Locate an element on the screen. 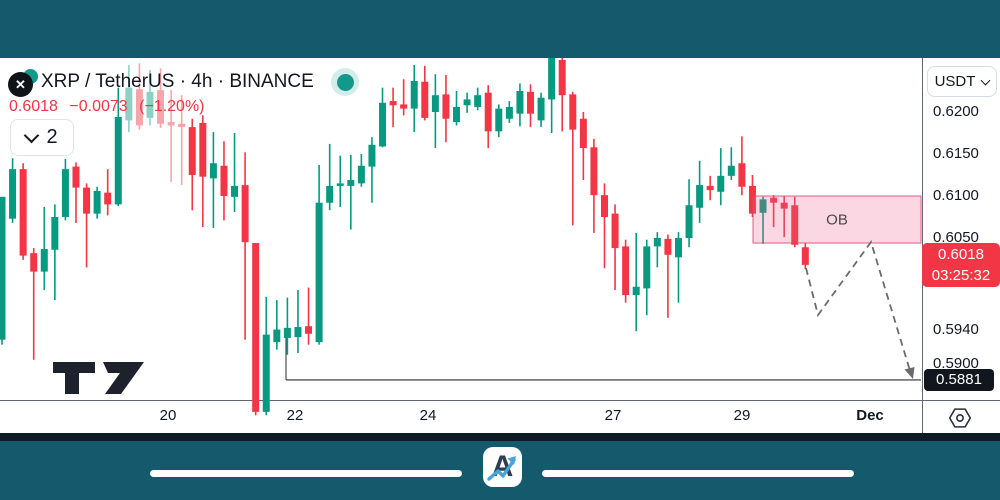 Image resolution: width=1000 pixels, height=500 pixels. price-tick-label: 0.6200 is located at coordinates (956, 111).